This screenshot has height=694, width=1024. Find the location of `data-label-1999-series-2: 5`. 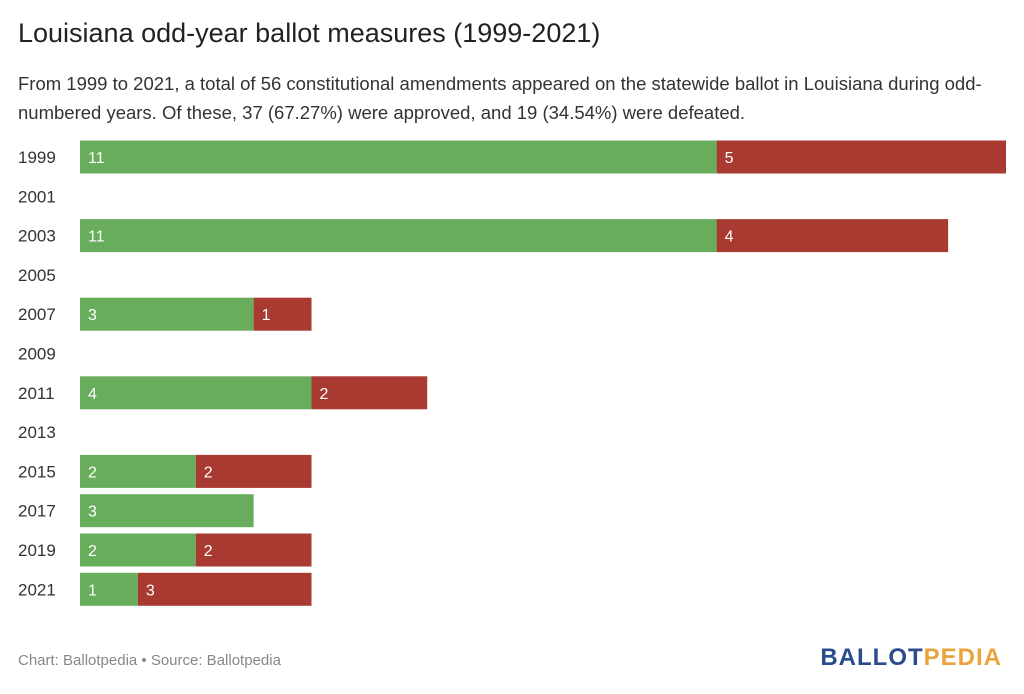

data-label-1999-series-2: 5 is located at coordinates (729, 158).